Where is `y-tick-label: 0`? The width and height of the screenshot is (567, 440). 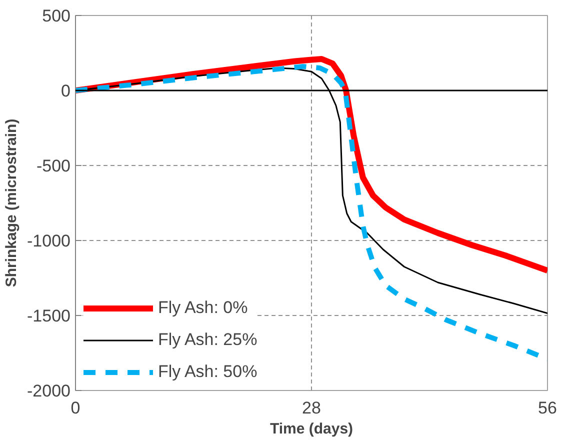 y-tick-label: 0 is located at coordinates (66, 91).